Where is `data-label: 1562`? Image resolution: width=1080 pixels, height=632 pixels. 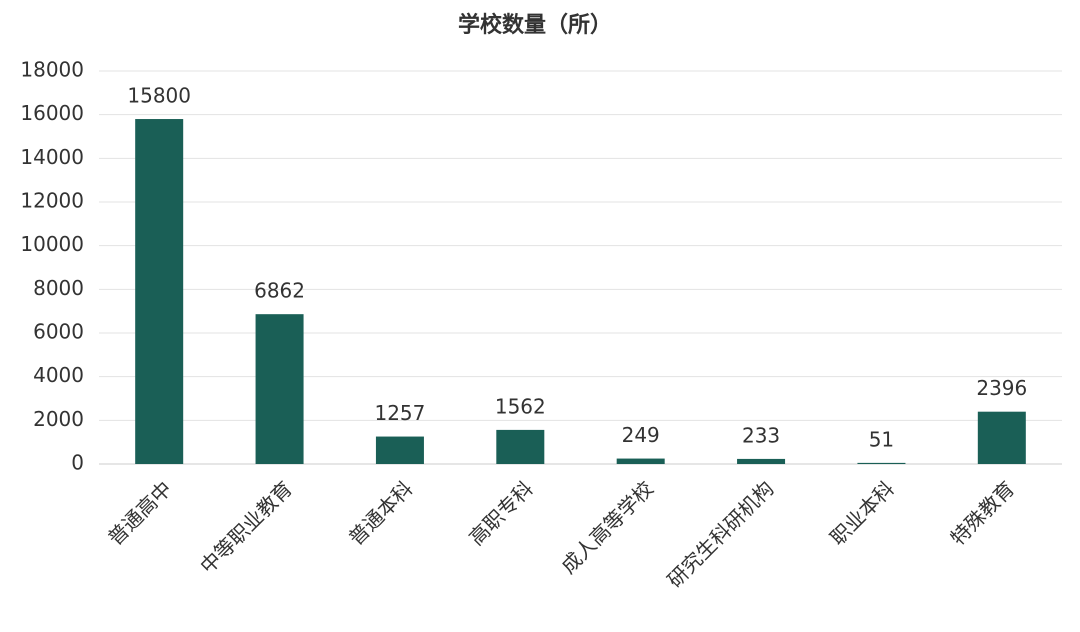
data-label: 1562 is located at coordinates (520, 406).